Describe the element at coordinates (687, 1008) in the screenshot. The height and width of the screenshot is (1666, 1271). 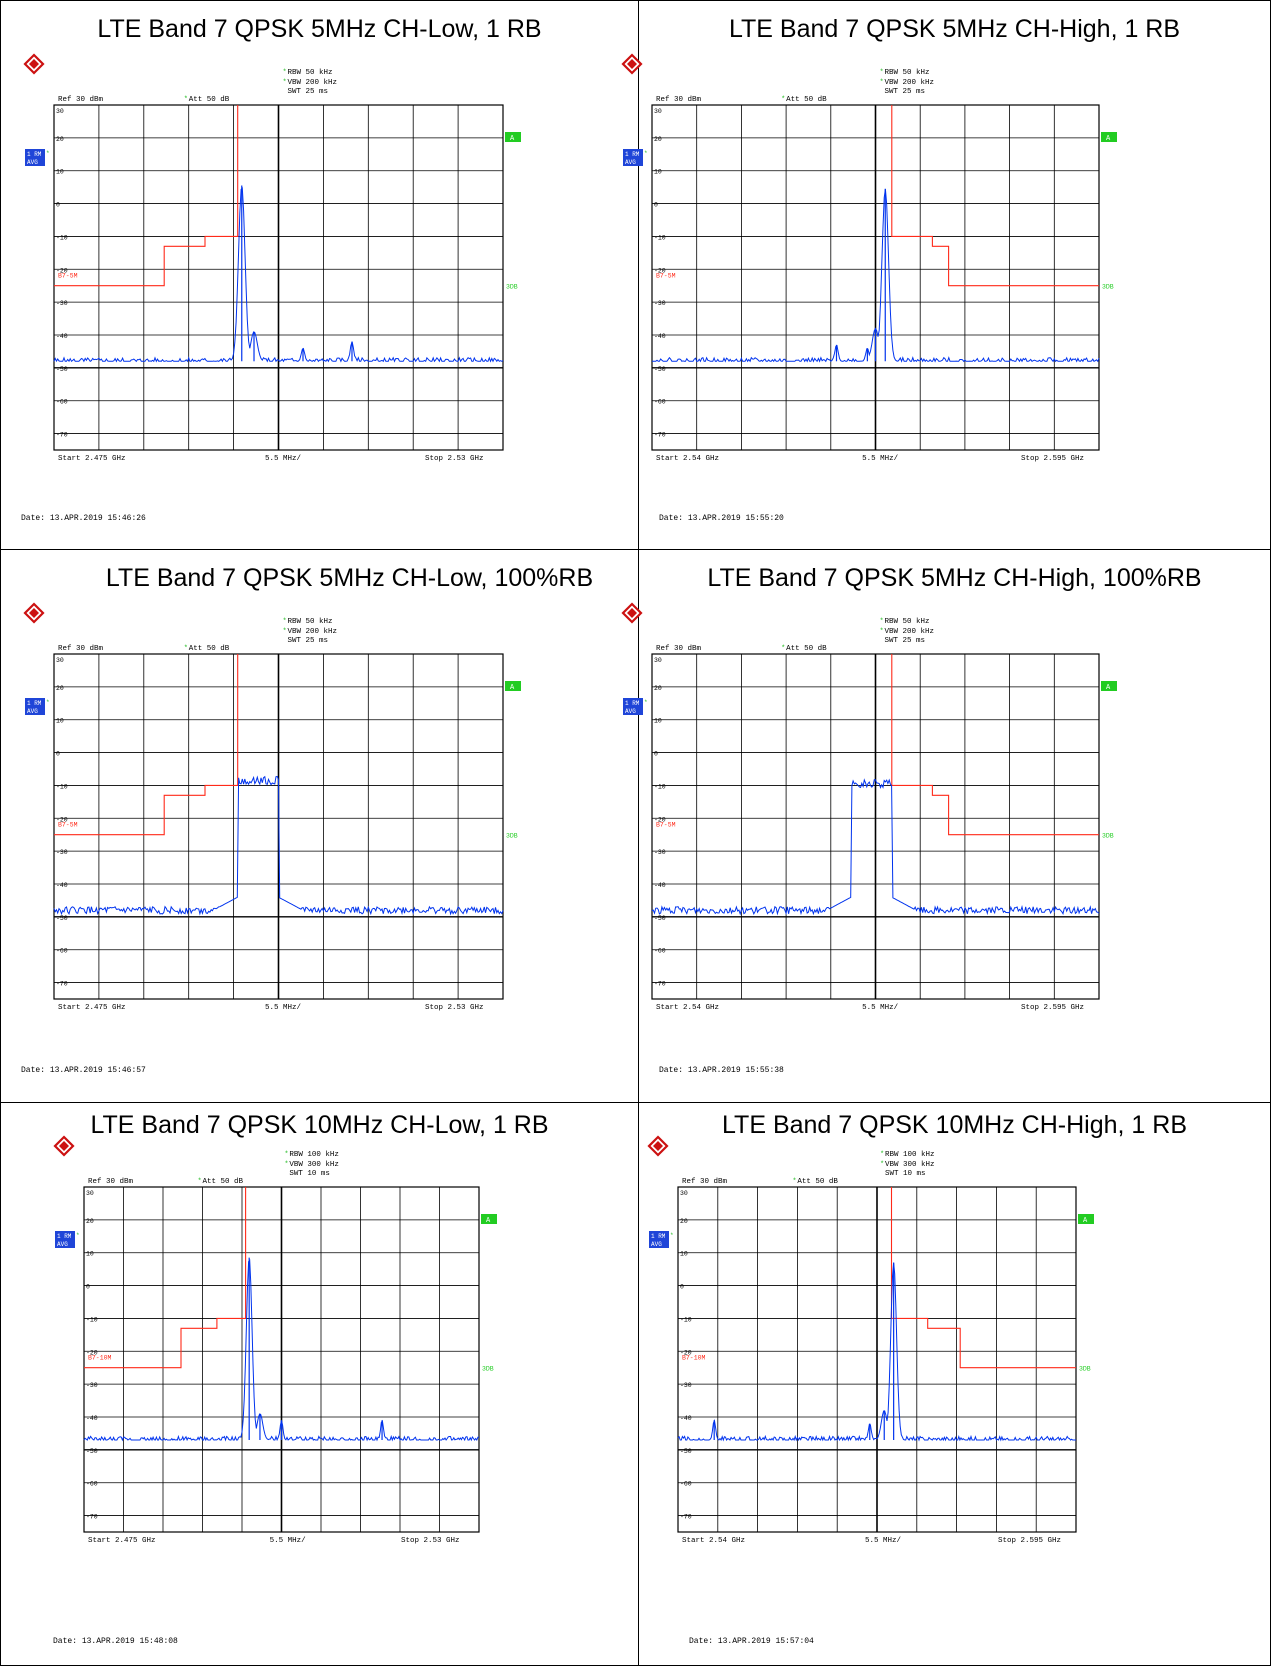
I see `start-freq-label: Start 2.54 GHz` at that location.